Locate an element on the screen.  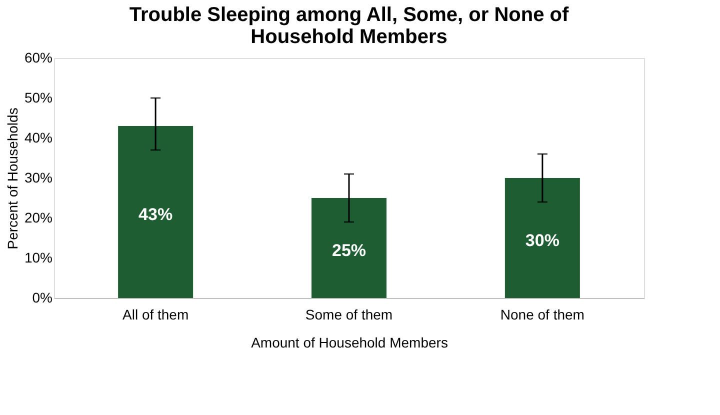
y-tick-label: 20% is located at coordinates (38, 218).